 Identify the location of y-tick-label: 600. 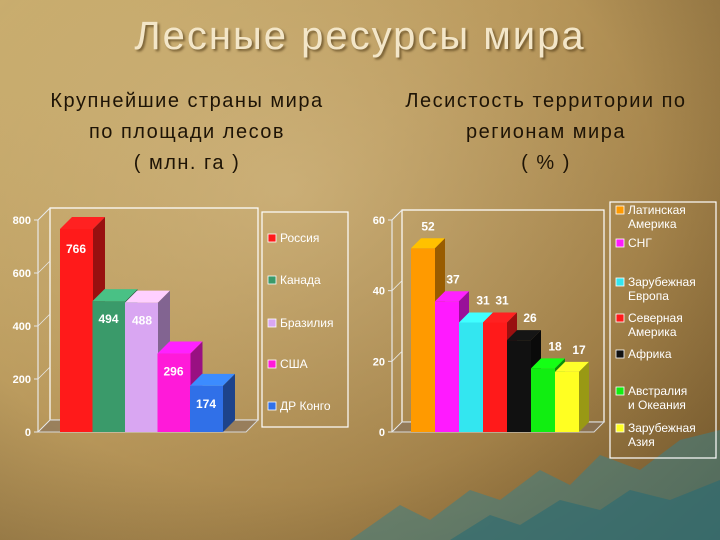
(22, 274).